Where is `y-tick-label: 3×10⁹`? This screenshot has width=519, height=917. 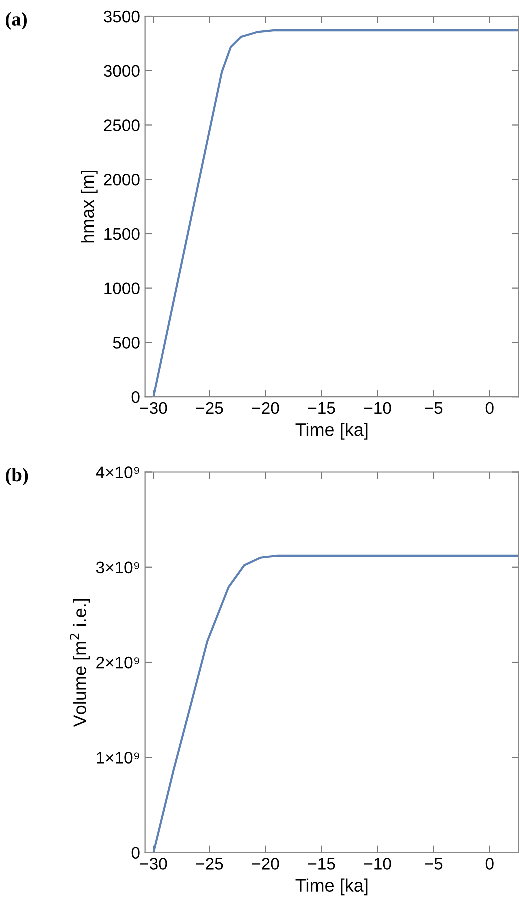
y-tick-label: 3×10⁹ is located at coordinates (118, 568).